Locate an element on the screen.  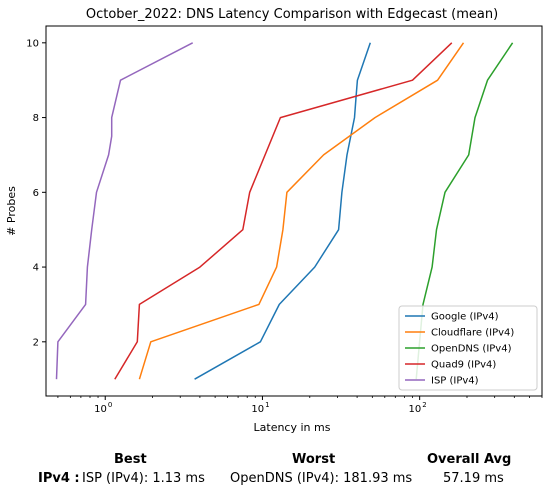
summary-header-best: Best is located at coordinates (130, 459).